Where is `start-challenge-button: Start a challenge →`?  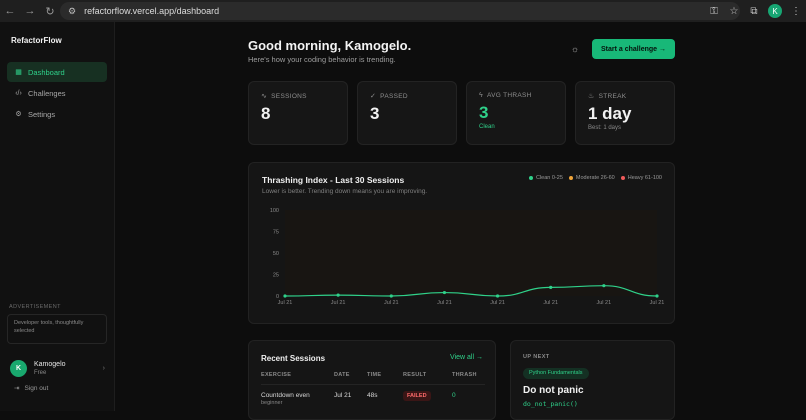 start-challenge-button: Start a challenge → is located at coordinates (633, 49).